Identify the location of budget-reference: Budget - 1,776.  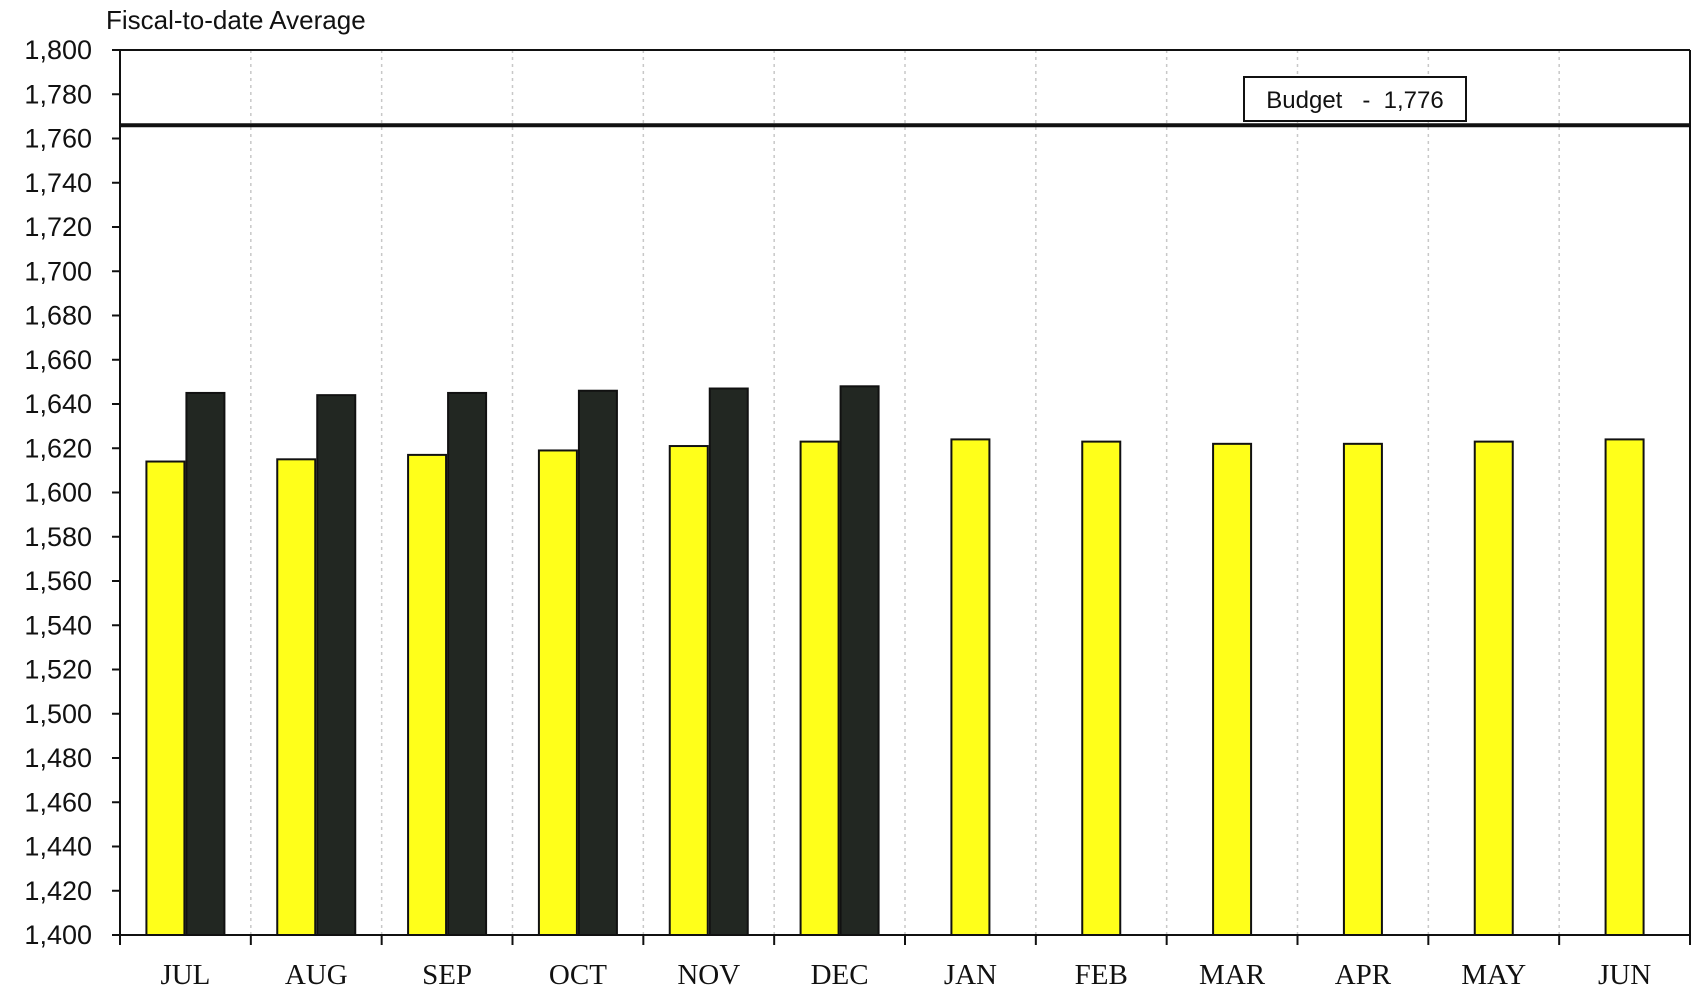
(905, 102).